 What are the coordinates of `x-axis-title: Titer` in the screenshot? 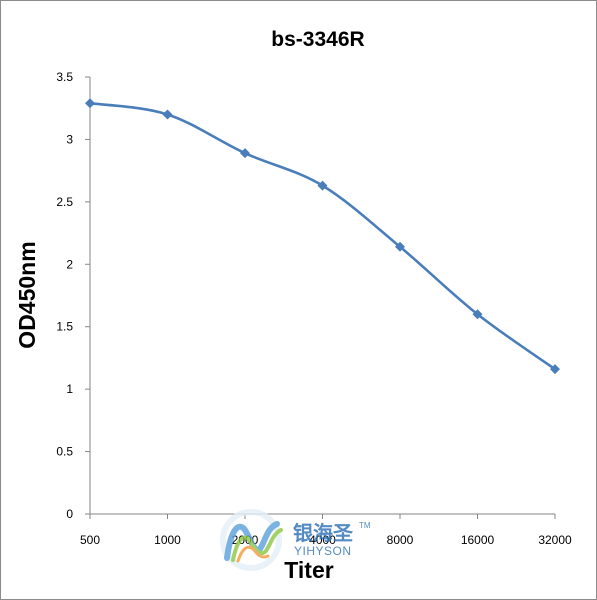 It's located at (308, 570).